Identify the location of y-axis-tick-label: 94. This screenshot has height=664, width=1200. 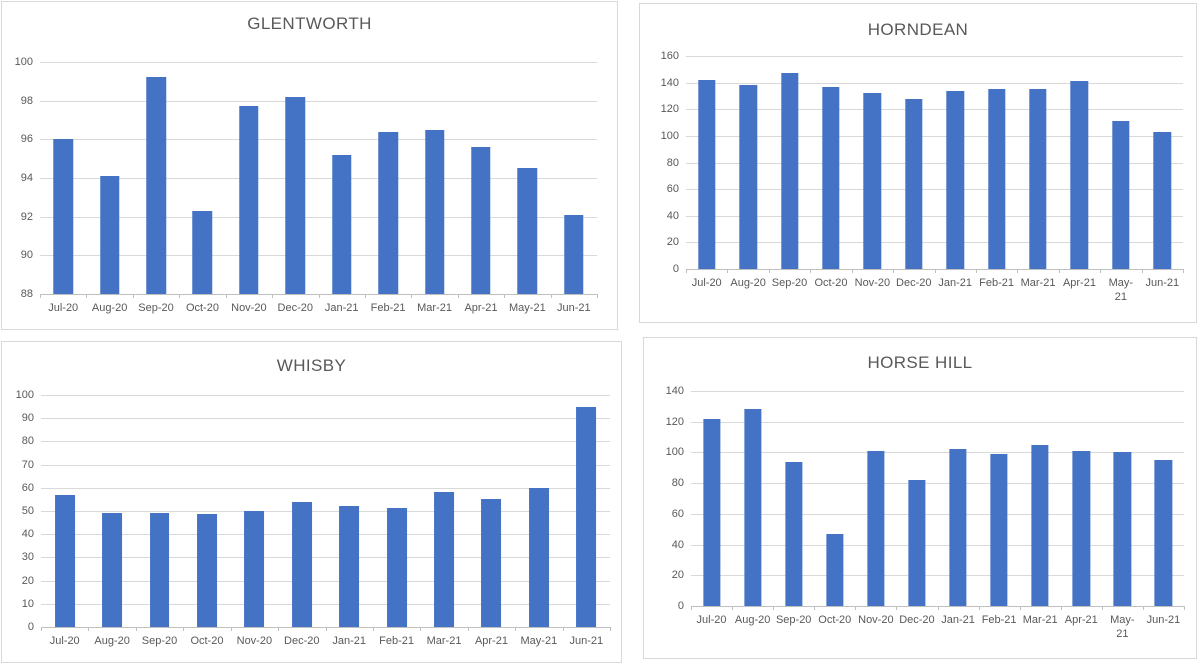
(26, 178).